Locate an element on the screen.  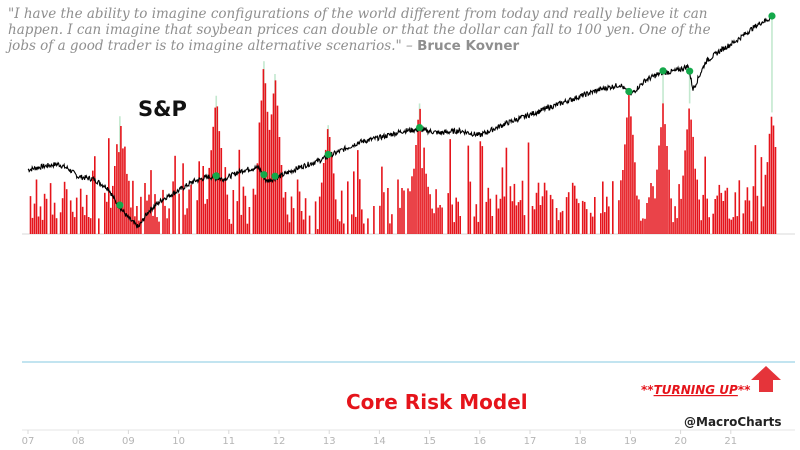
x-tick-label: 14 is located at coordinates (379, 441).